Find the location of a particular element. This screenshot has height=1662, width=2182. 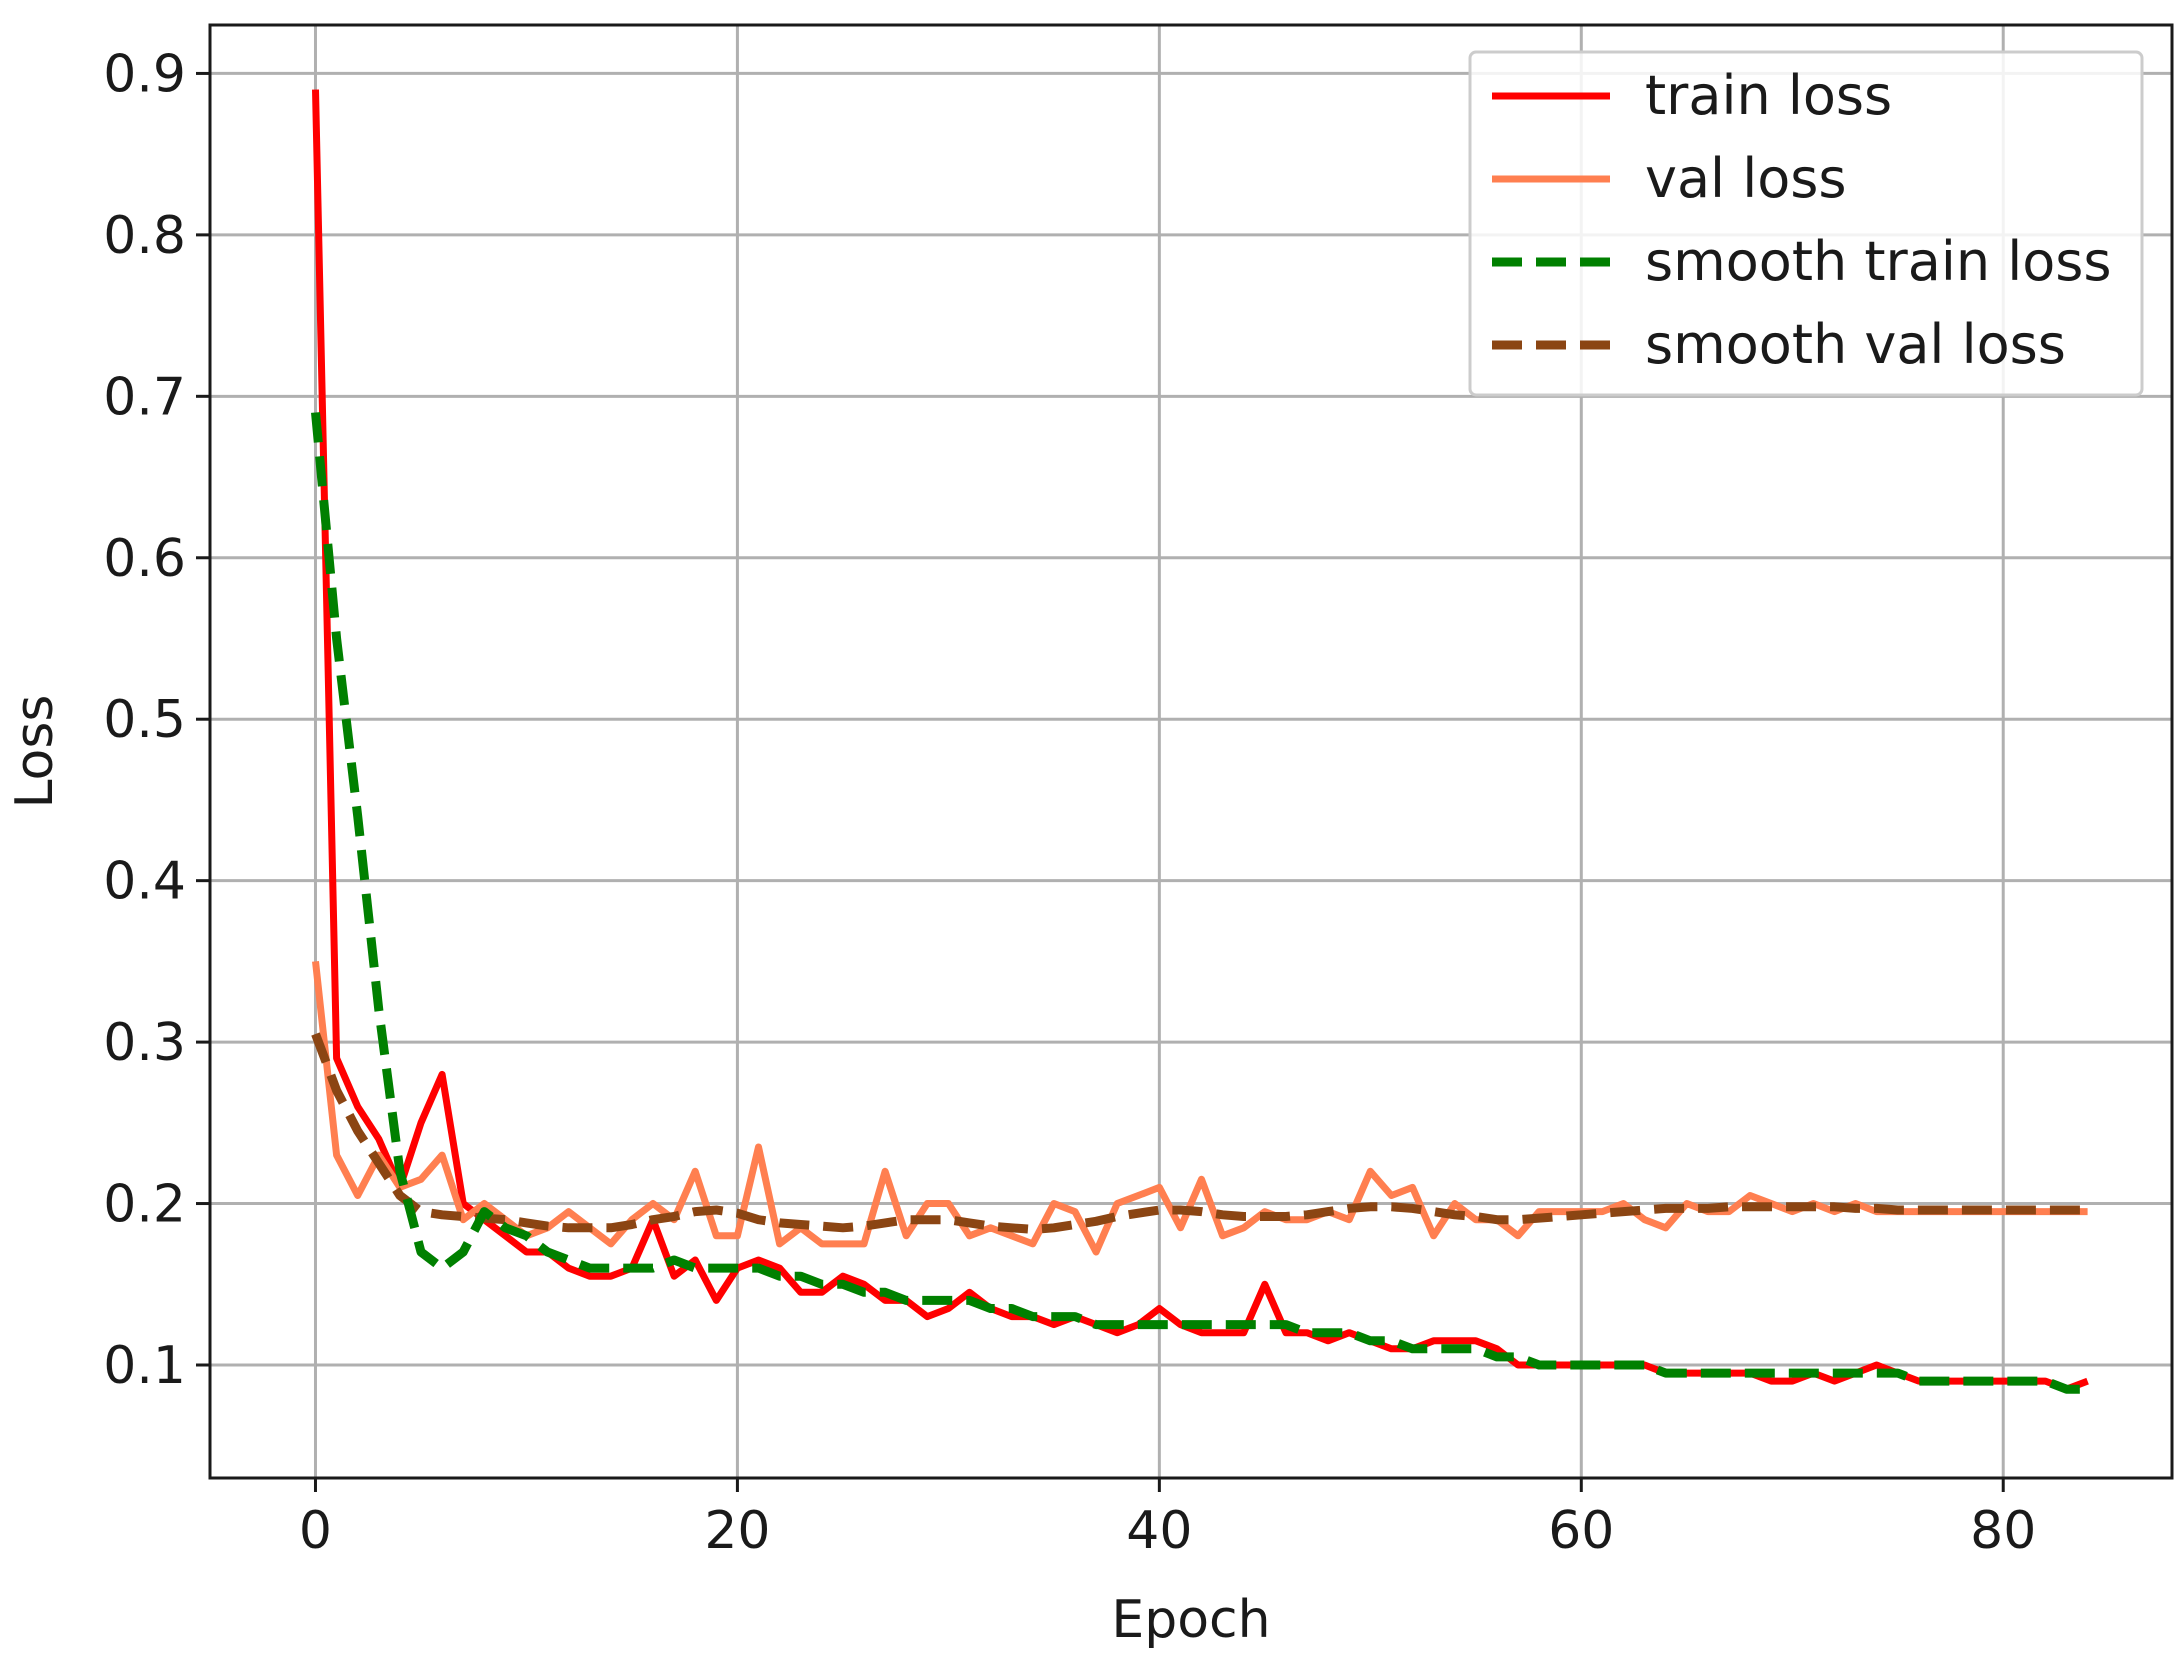

y-tick-label: 0.2 is located at coordinates (144, 1205).